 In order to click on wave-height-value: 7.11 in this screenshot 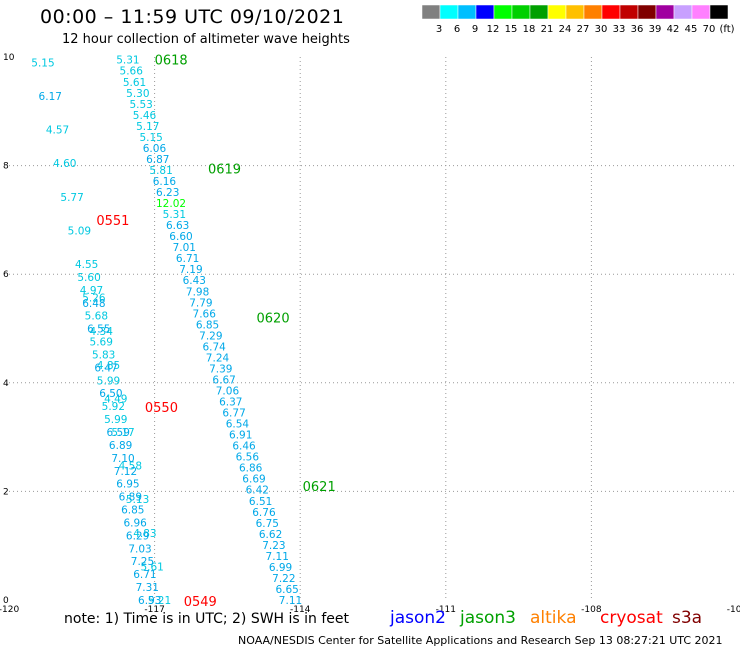, I will do `click(277, 557)`.